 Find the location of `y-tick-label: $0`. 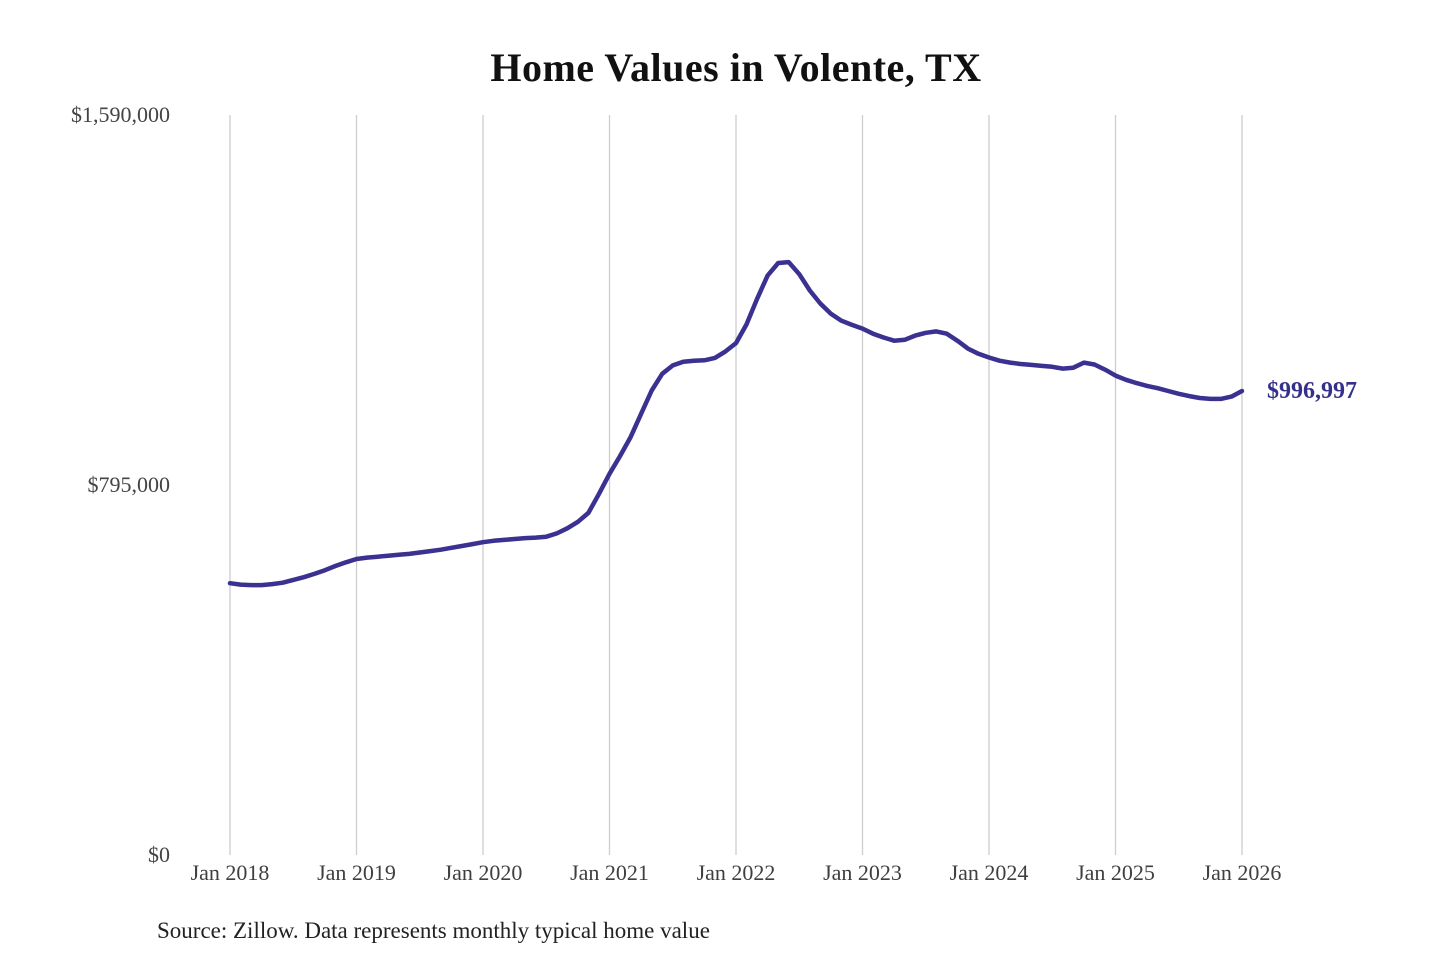

y-tick-label: $0 is located at coordinates (159, 854).